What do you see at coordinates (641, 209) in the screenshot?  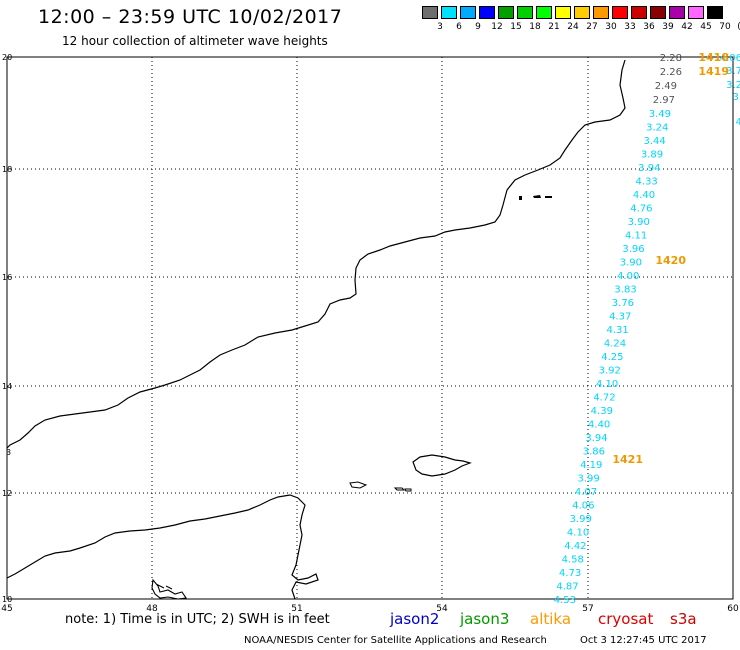 I see `wave-value: 4.76` at bounding box center [641, 209].